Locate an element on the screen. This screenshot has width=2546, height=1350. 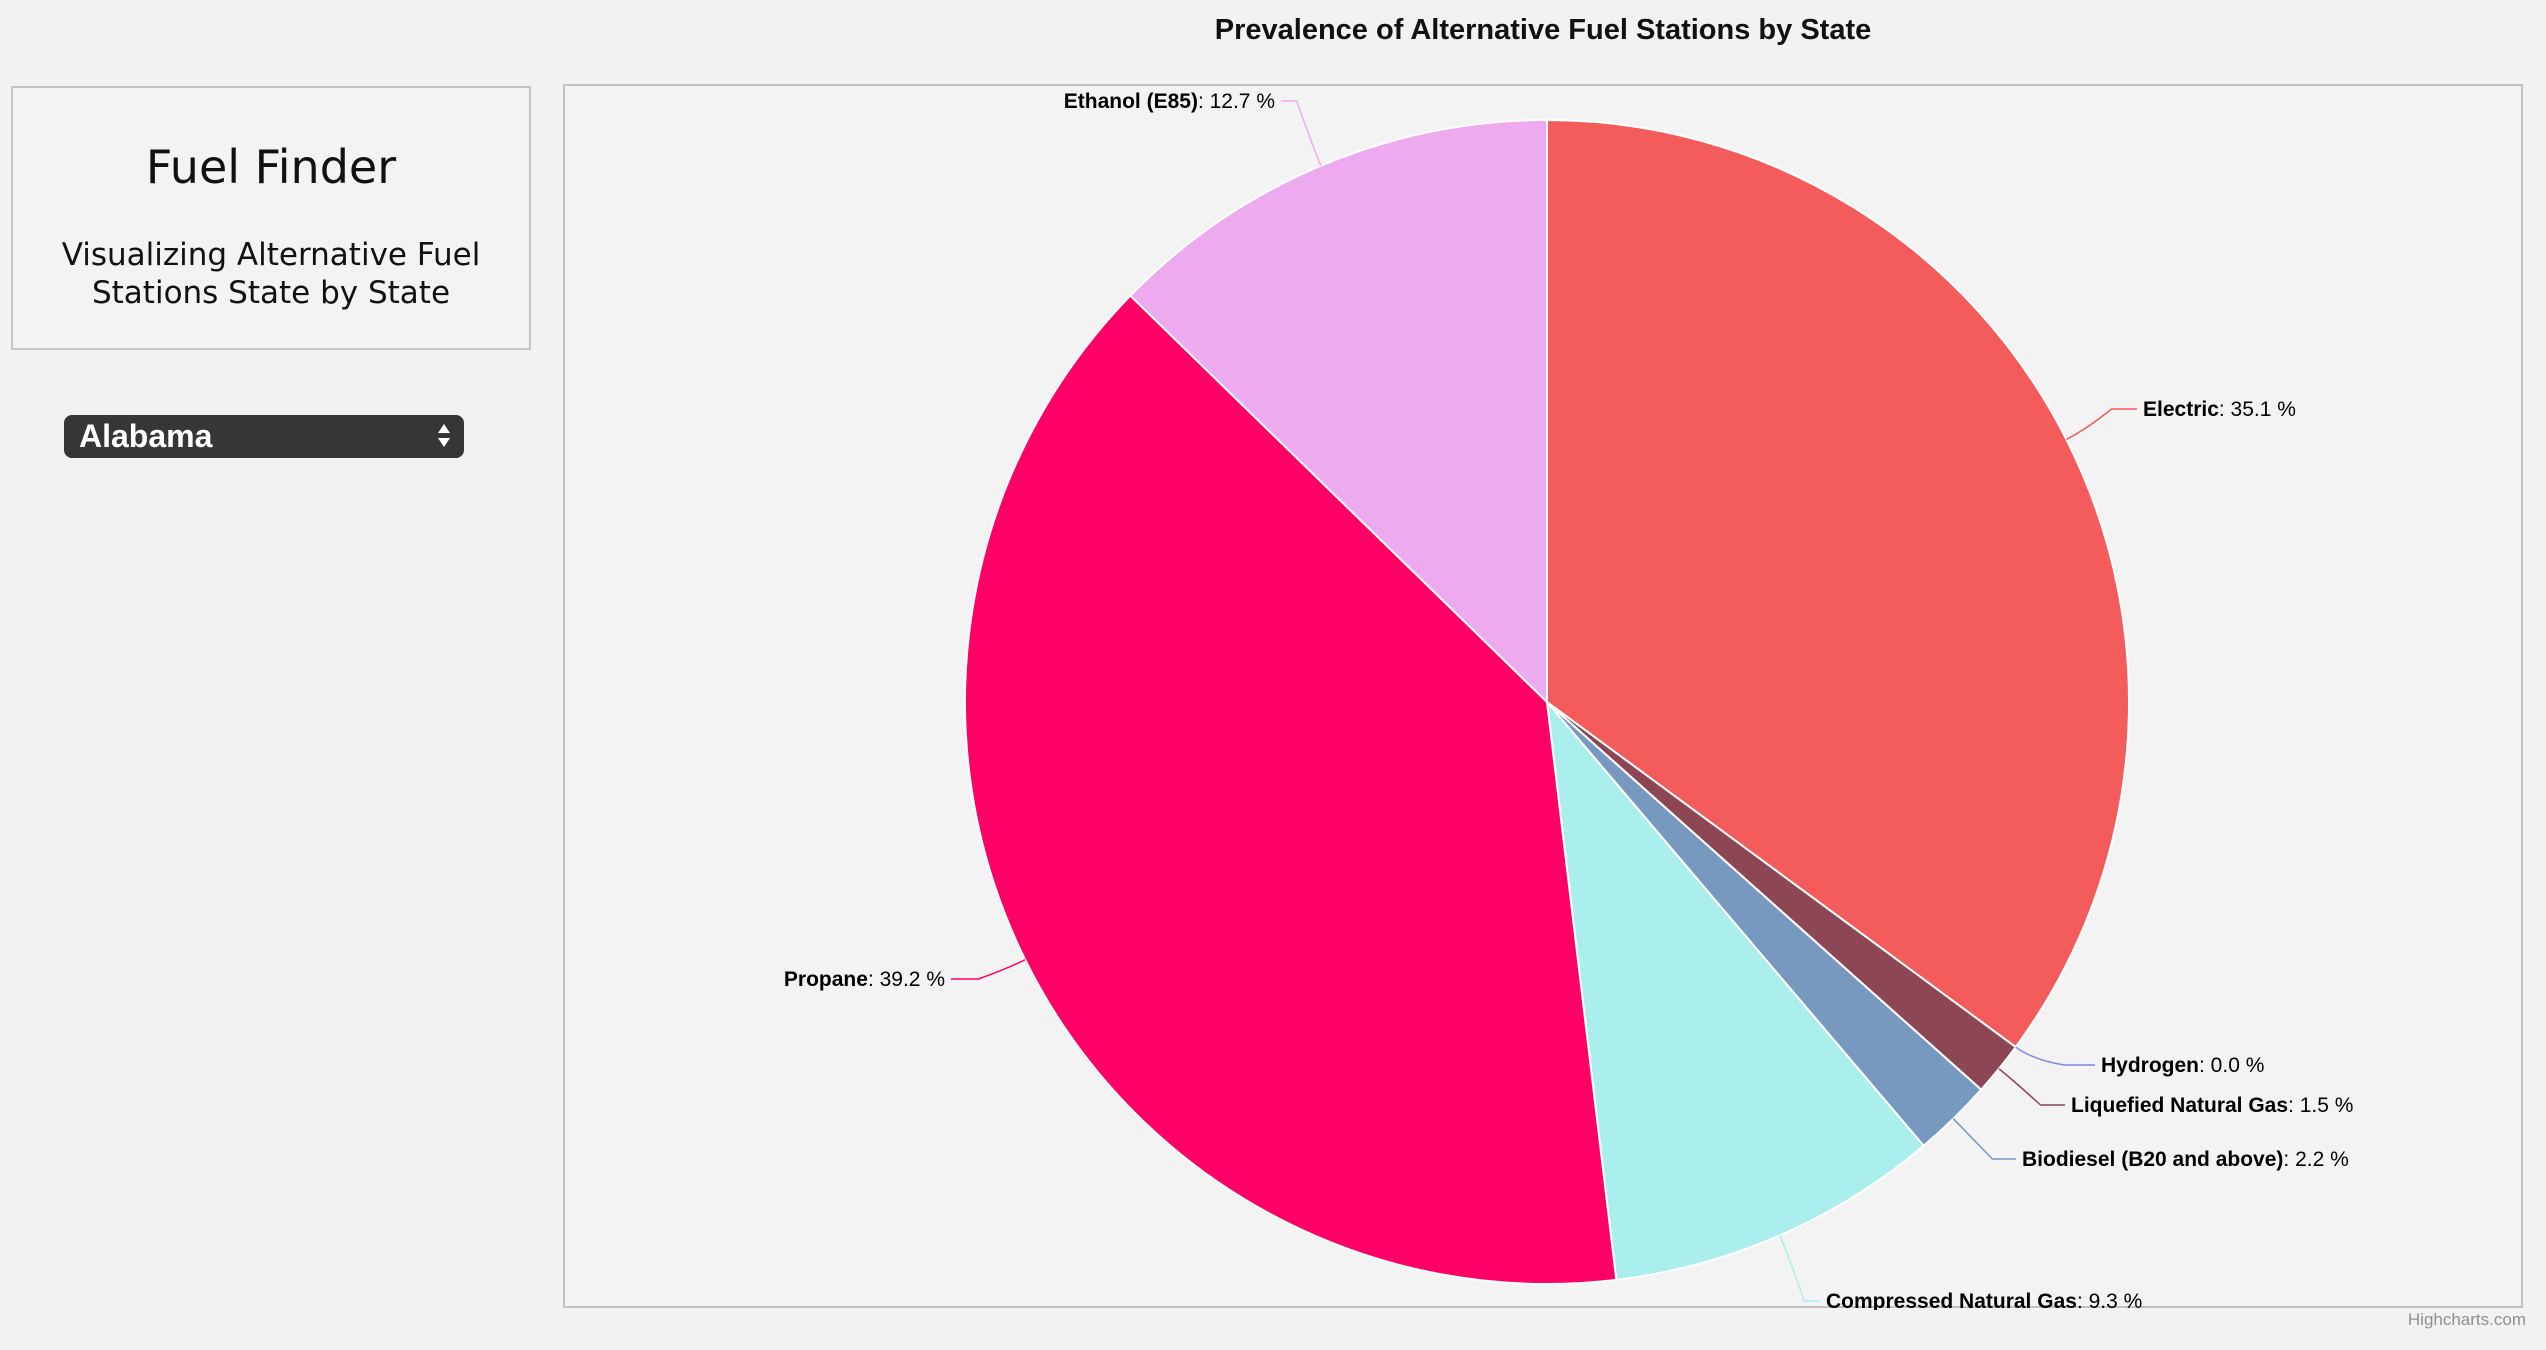
connector-hydrogen is located at coordinates (2055, 1056).